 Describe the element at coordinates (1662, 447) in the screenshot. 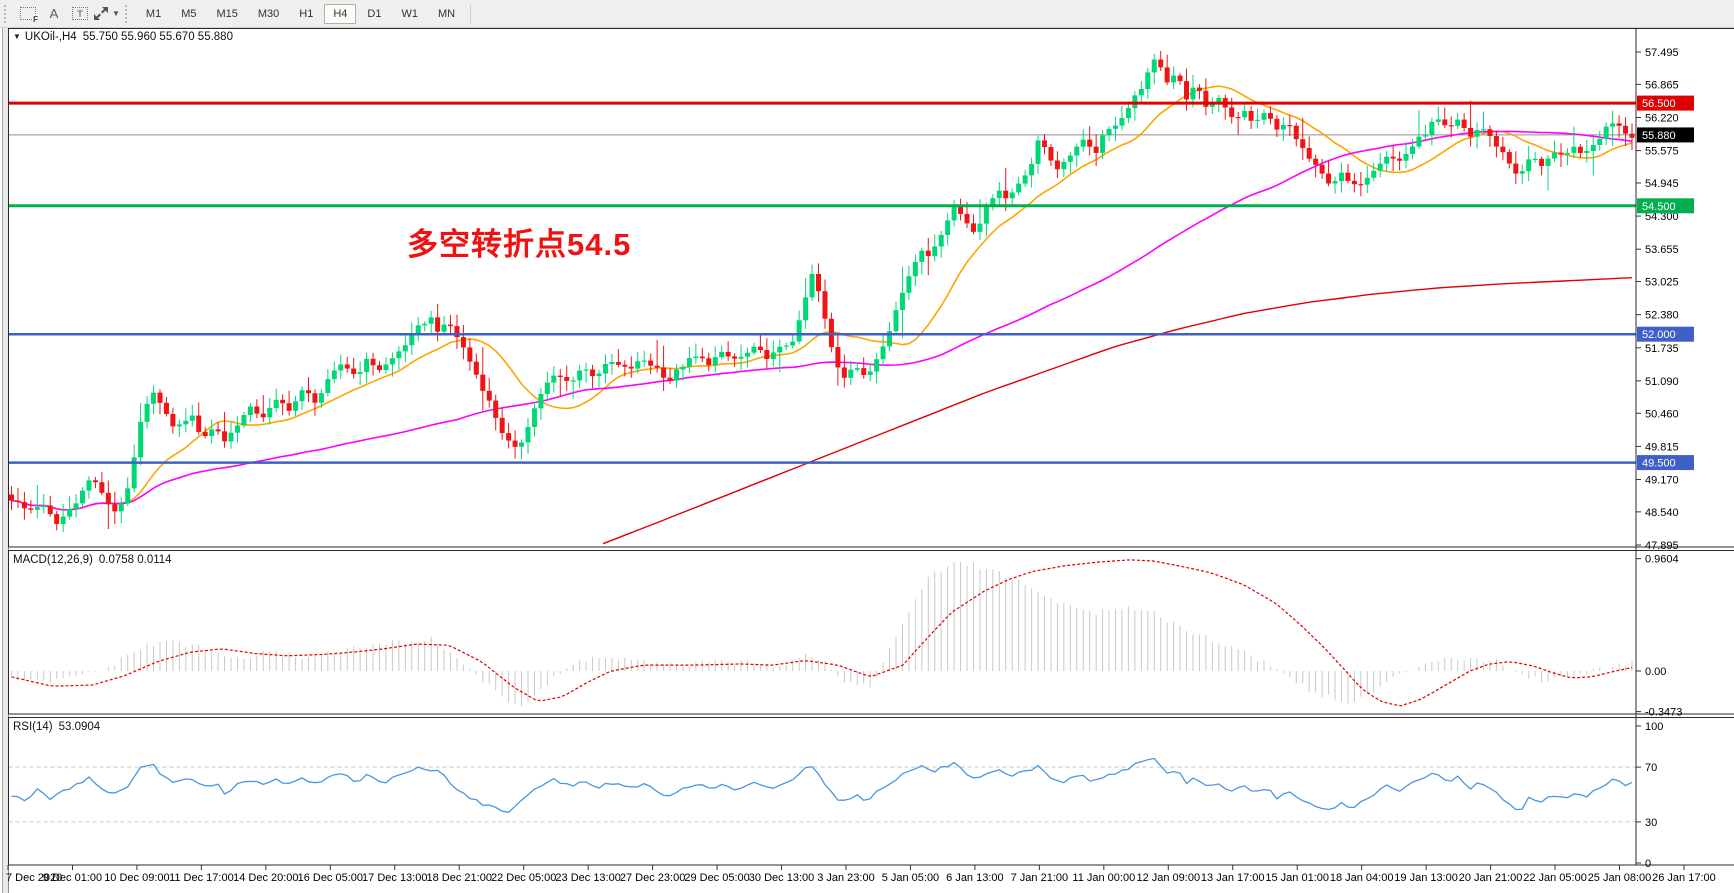

I see `svg-text: 49.815` at that location.